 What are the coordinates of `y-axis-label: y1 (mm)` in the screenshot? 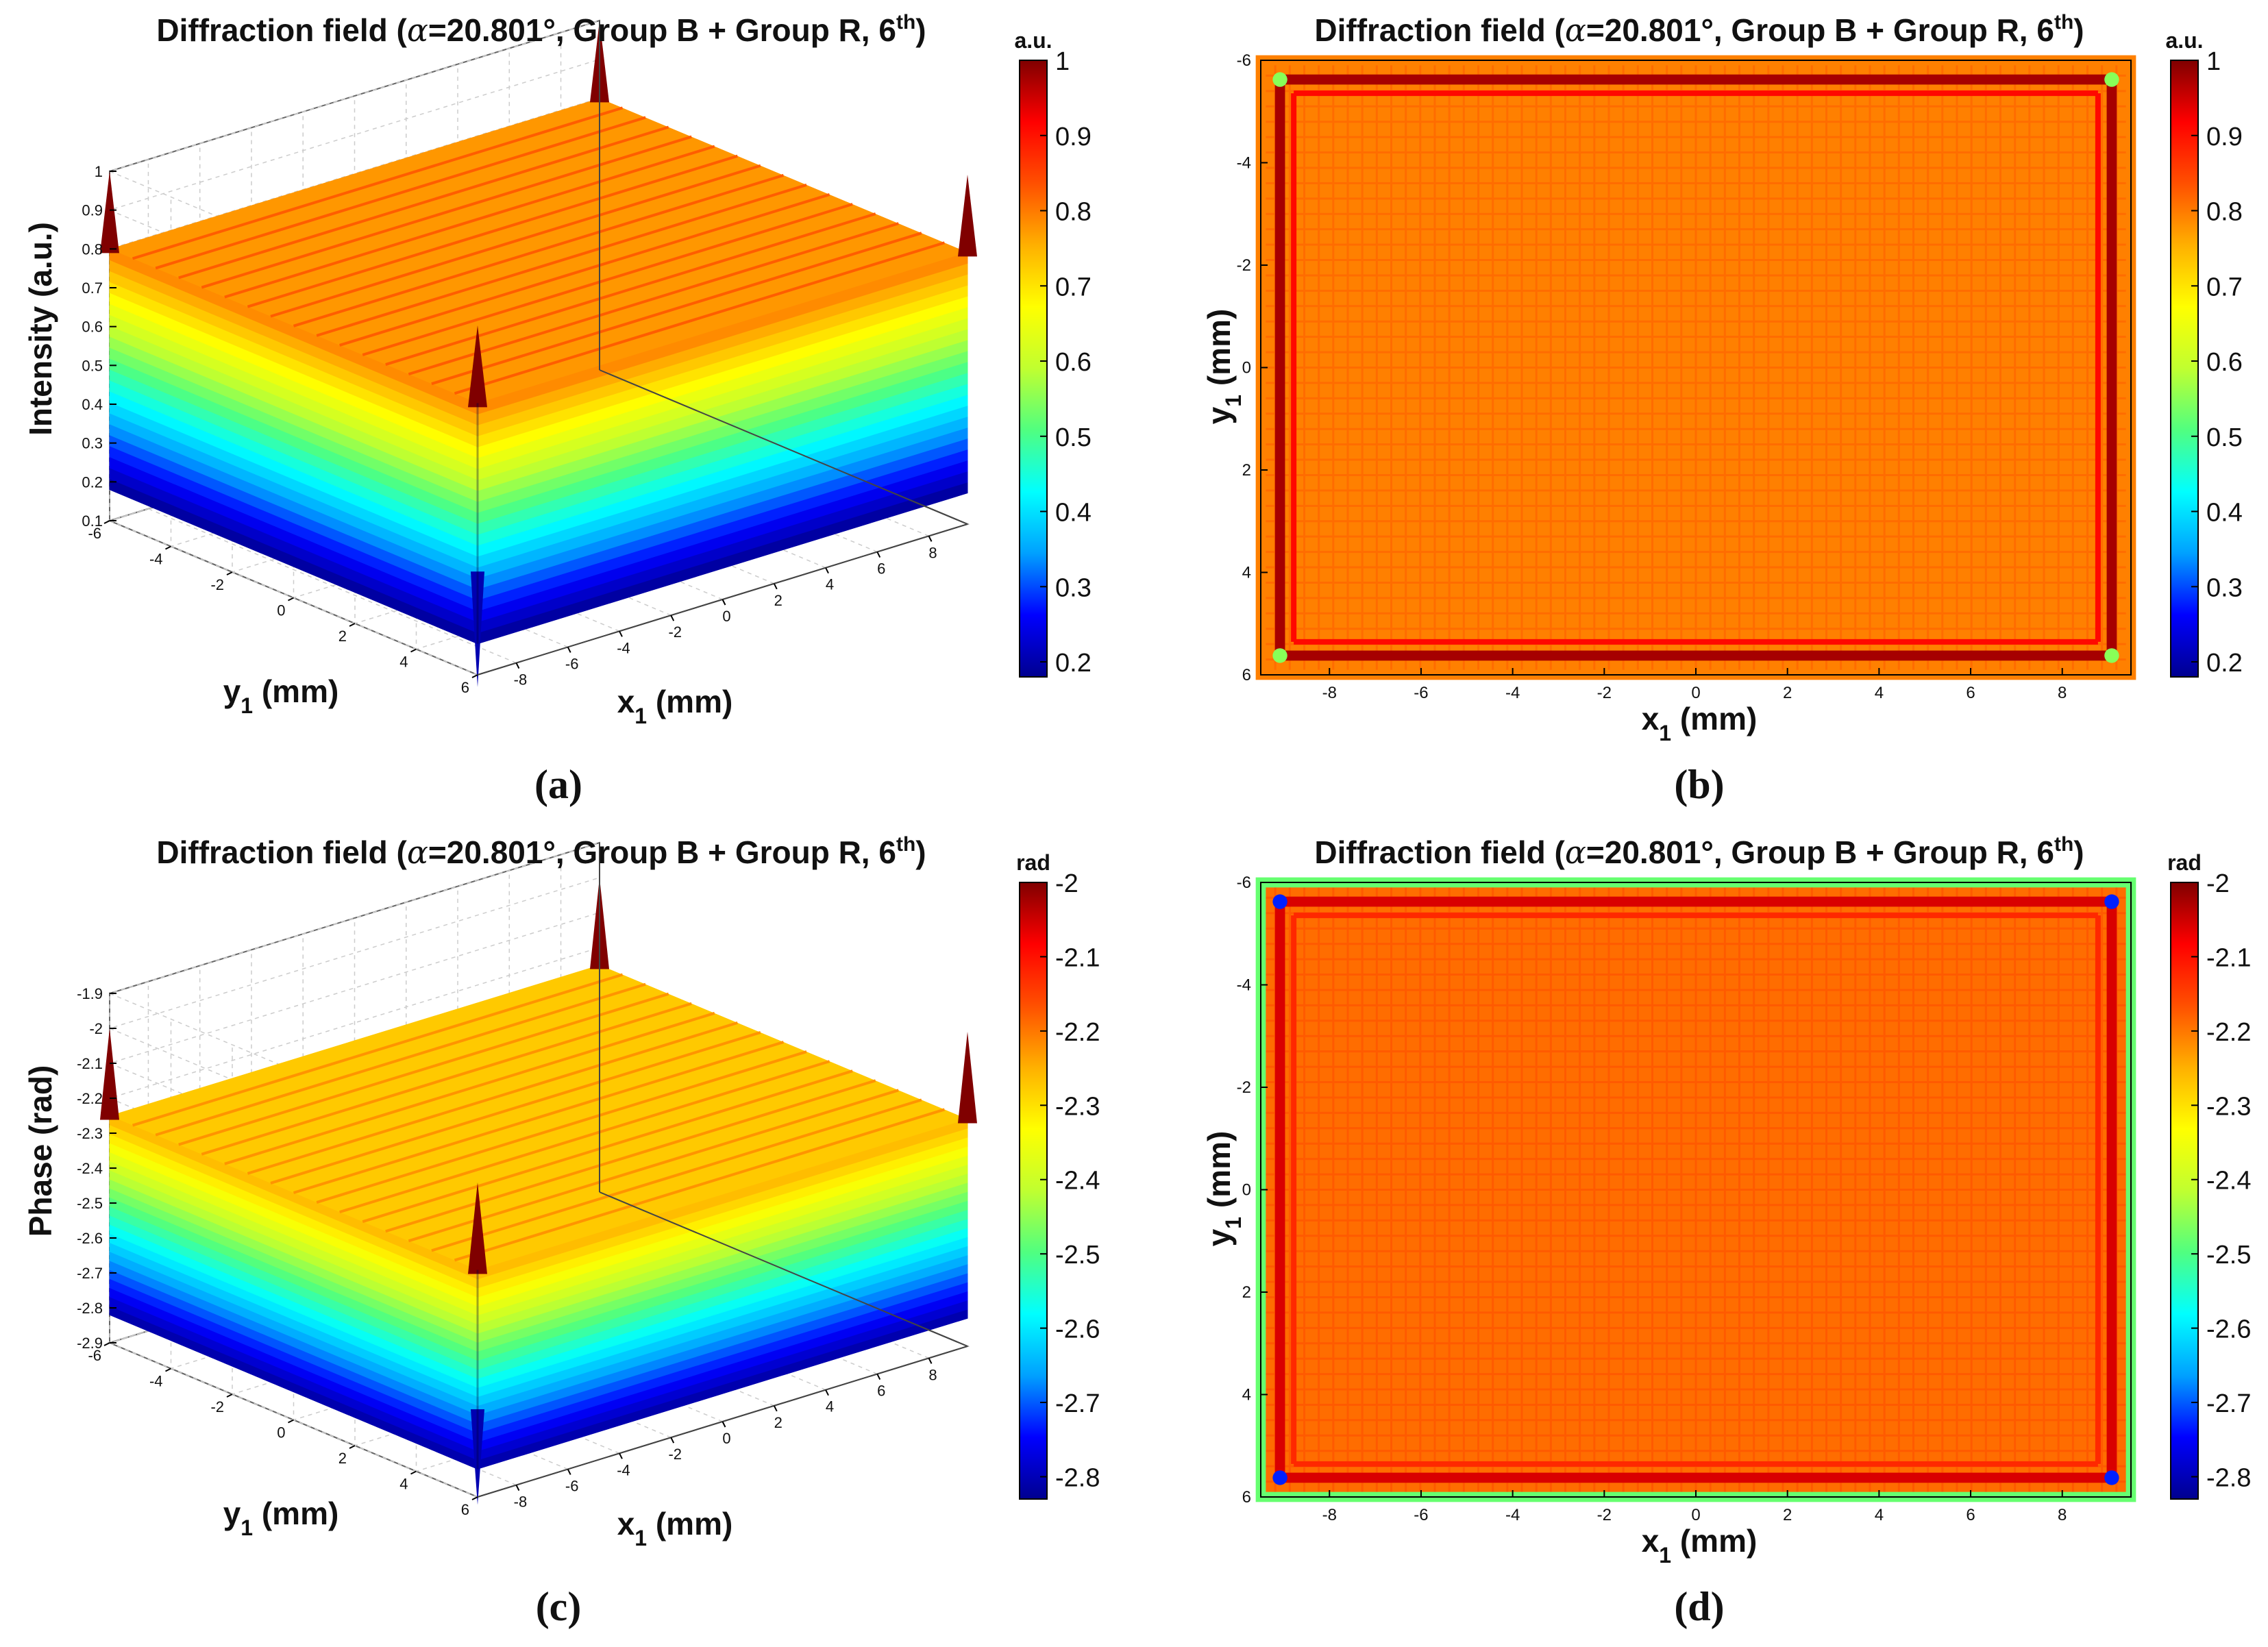 It's located at (281, 695).